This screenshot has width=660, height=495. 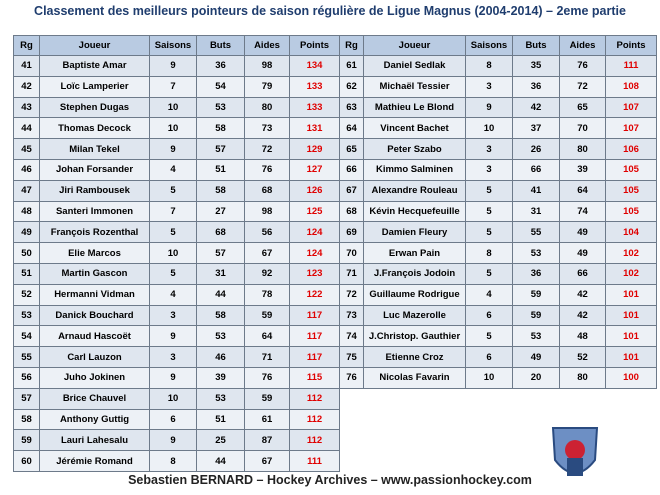 What do you see at coordinates (267, 294) in the screenshot?
I see `cell: 78` at bounding box center [267, 294].